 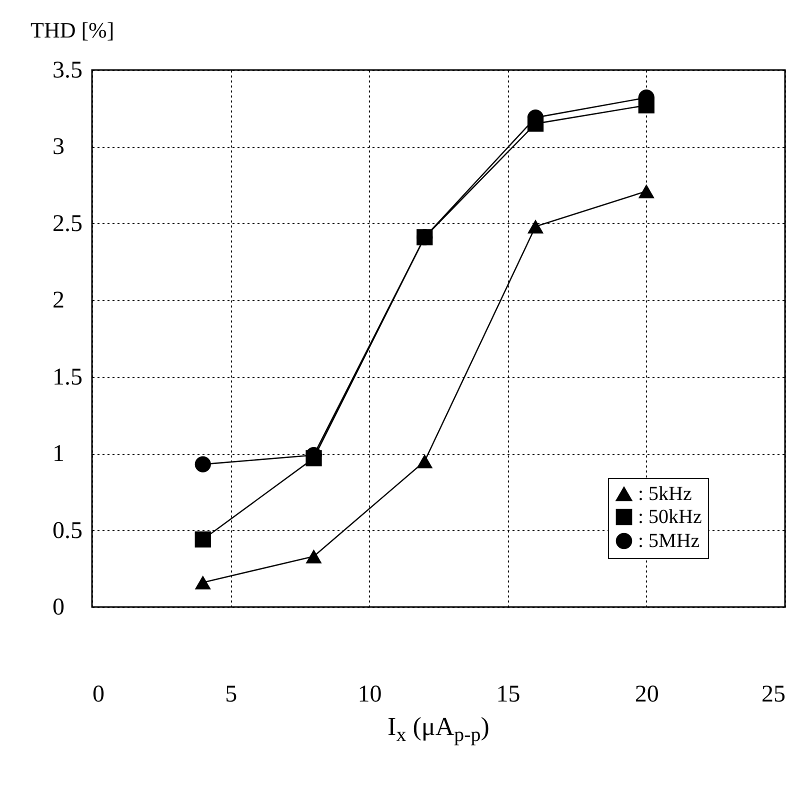 I want to click on y-tick-label: 0.5, so click(x=67, y=531).